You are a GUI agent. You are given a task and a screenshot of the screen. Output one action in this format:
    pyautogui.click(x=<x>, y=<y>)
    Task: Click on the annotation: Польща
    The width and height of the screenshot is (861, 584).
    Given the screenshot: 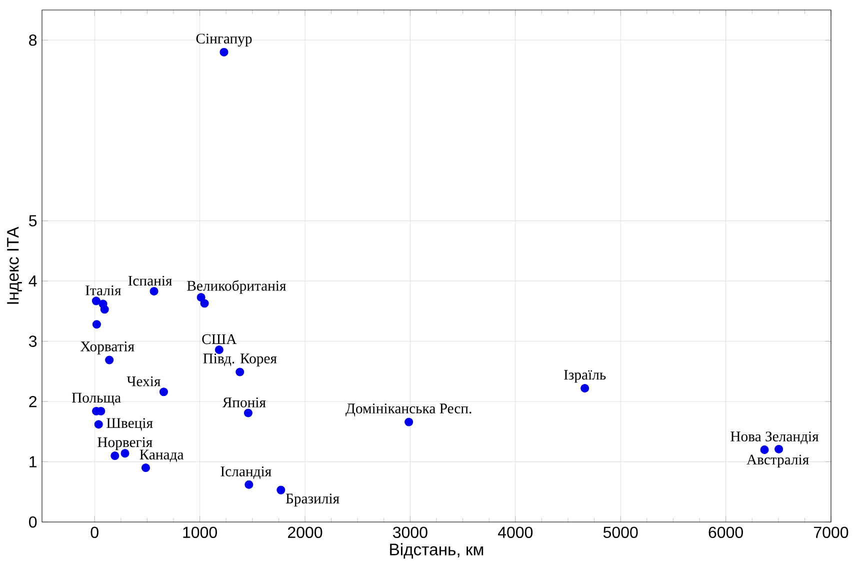 What is the action you would take?
    pyautogui.click(x=96, y=399)
    